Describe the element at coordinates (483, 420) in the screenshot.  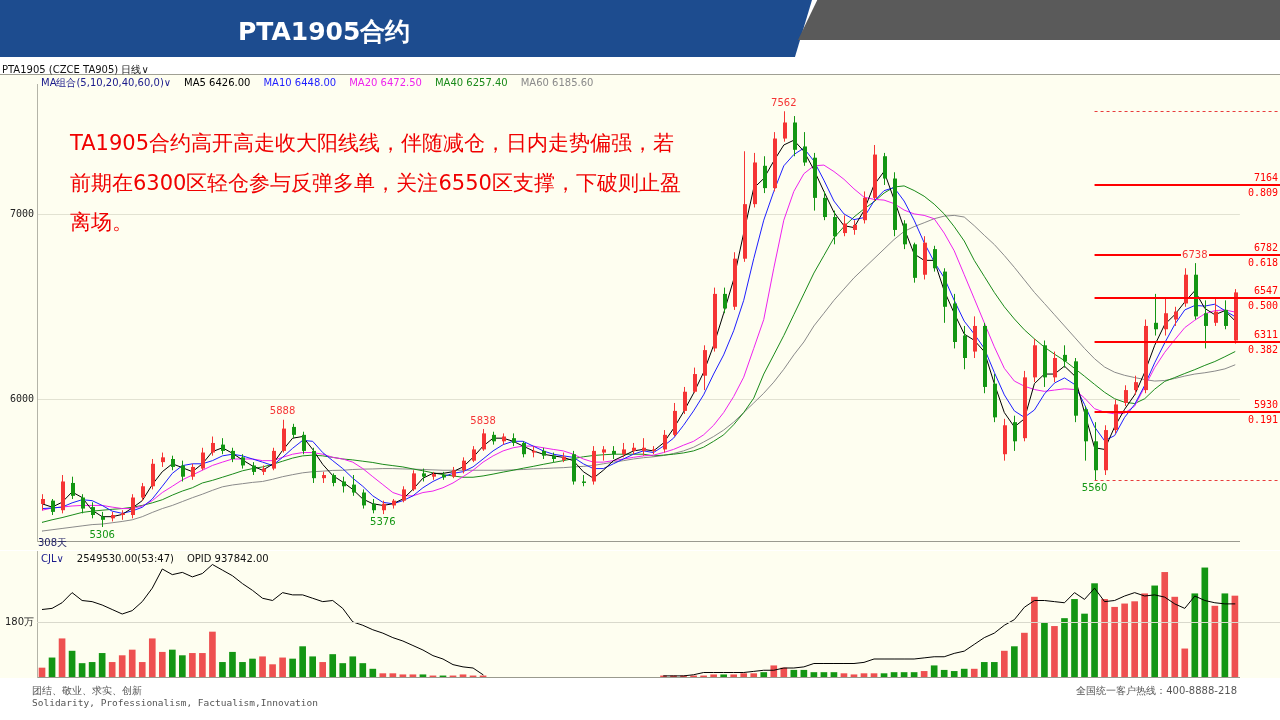
I see `annotation: 5838` at that location.